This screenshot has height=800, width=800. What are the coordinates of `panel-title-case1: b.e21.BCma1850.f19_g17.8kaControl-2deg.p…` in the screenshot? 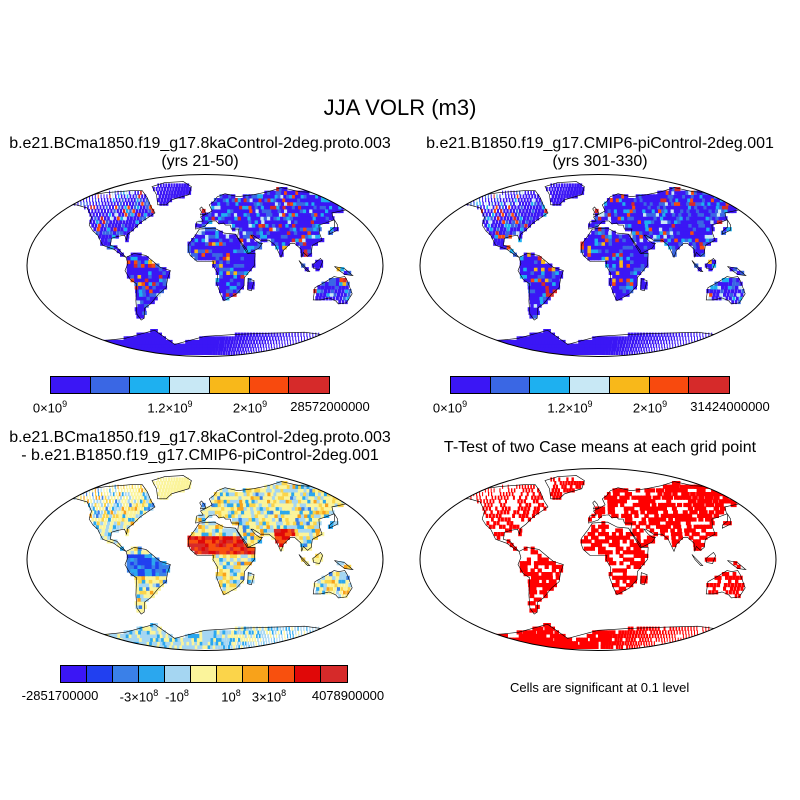 It's located at (200, 153).